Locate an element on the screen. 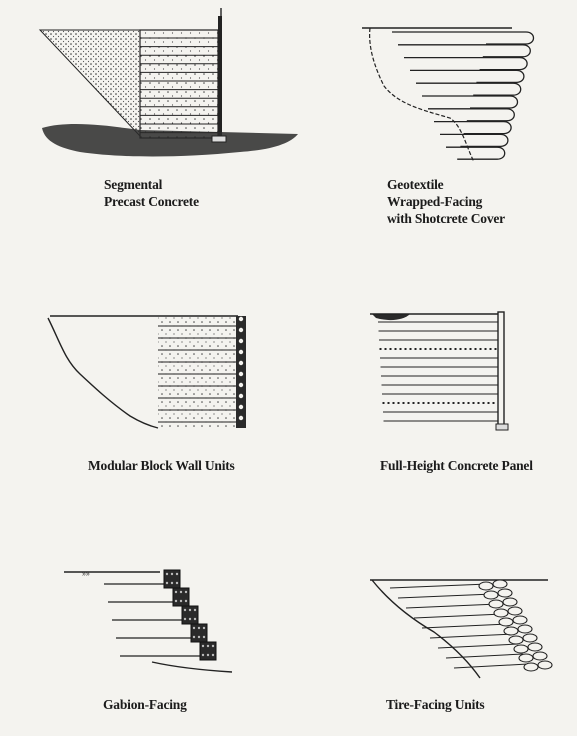 This screenshot has width=577, height=736. caption-tire: Tire-Facing Units is located at coordinates (435, 704).